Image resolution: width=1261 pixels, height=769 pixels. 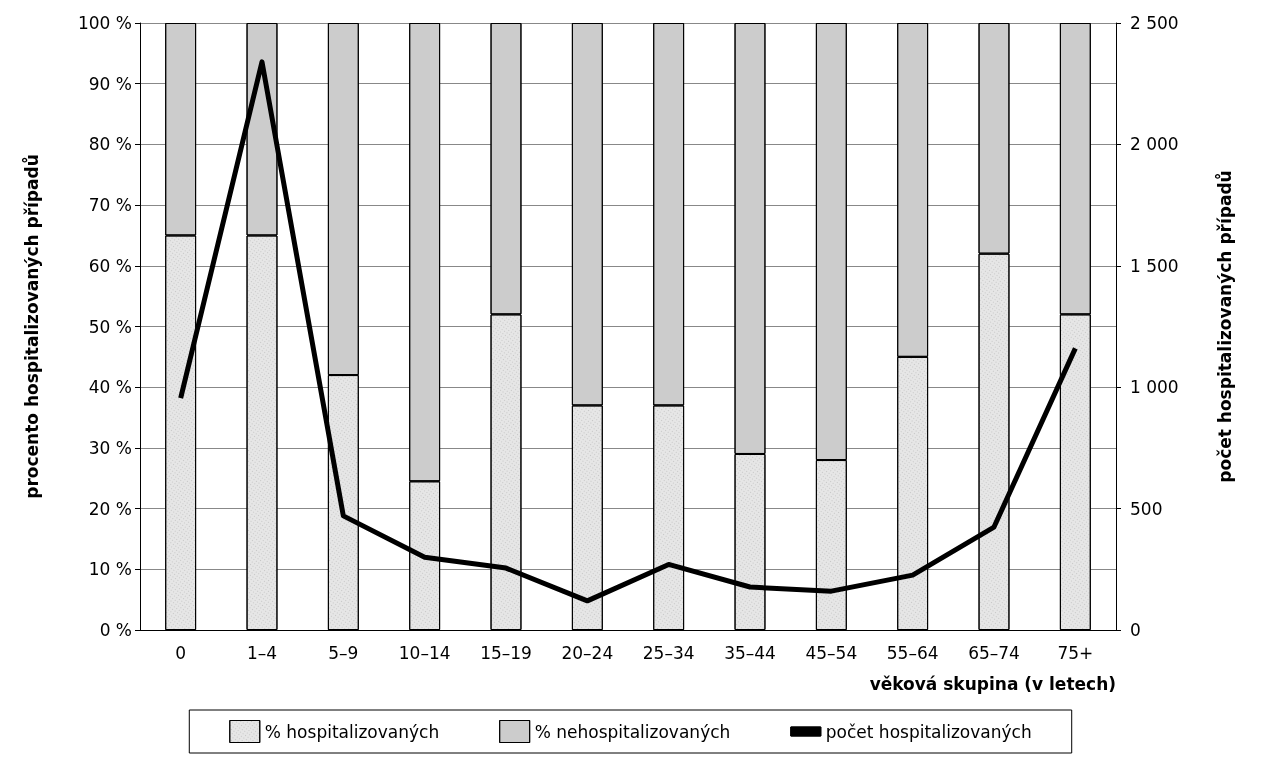 I want to click on y-tick-label: 0 %, so click(x=115, y=630).